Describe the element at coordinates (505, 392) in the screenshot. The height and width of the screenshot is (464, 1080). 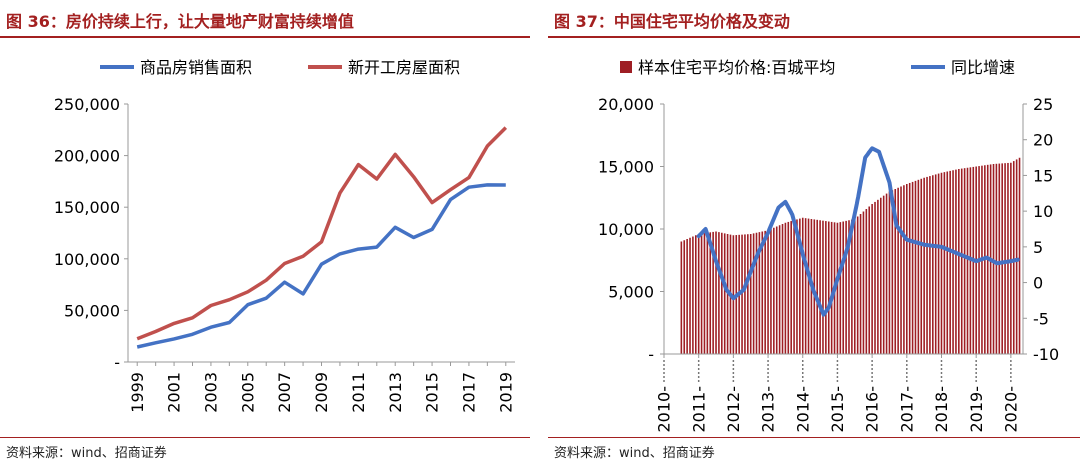
I see `x-tick-label: 2019` at that location.